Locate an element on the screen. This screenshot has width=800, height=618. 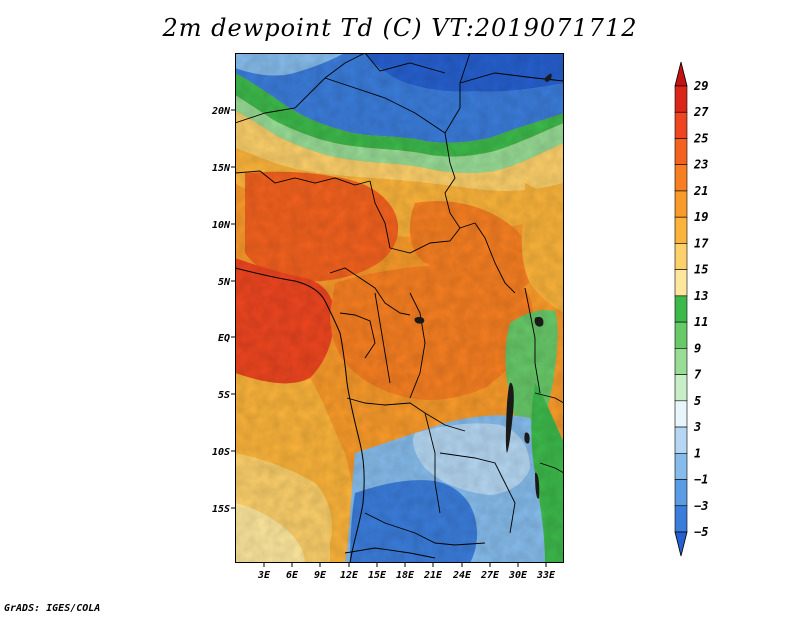
lon-label: 3E is located at coordinates (264, 575).